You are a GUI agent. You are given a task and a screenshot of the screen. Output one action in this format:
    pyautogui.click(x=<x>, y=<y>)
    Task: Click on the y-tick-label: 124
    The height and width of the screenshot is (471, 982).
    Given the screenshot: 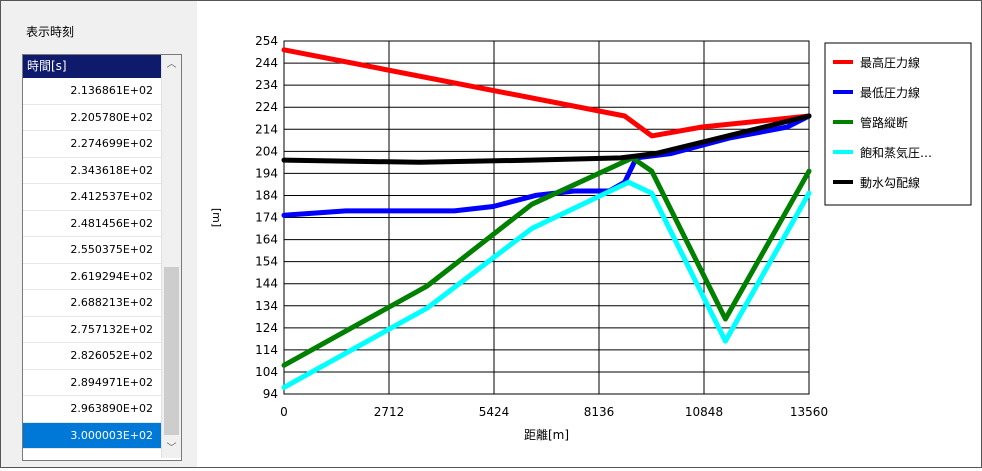 What is the action you would take?
    pyautogui.click(x=266, y=328)
    